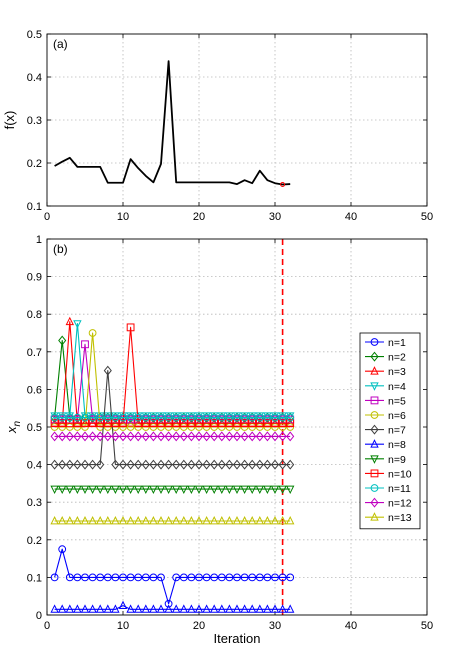  Describe the element at coordinates (199, 626) in the screenshot. I see `x-tick-label: 20` at that location.